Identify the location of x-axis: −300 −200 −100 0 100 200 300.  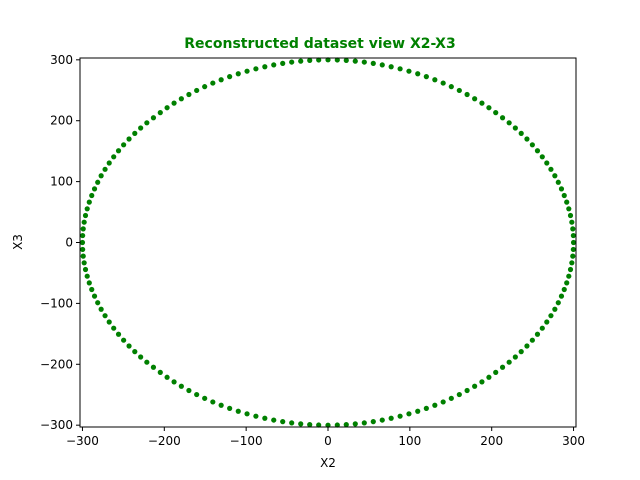
(325, 437).